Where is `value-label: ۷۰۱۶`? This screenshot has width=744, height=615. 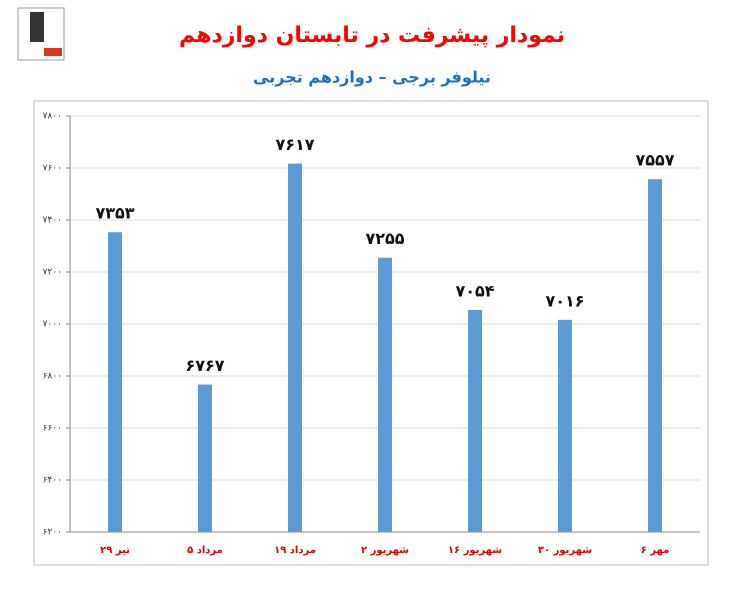
value-label: ۷۰۱۶ is located at coordinates (564, 300).